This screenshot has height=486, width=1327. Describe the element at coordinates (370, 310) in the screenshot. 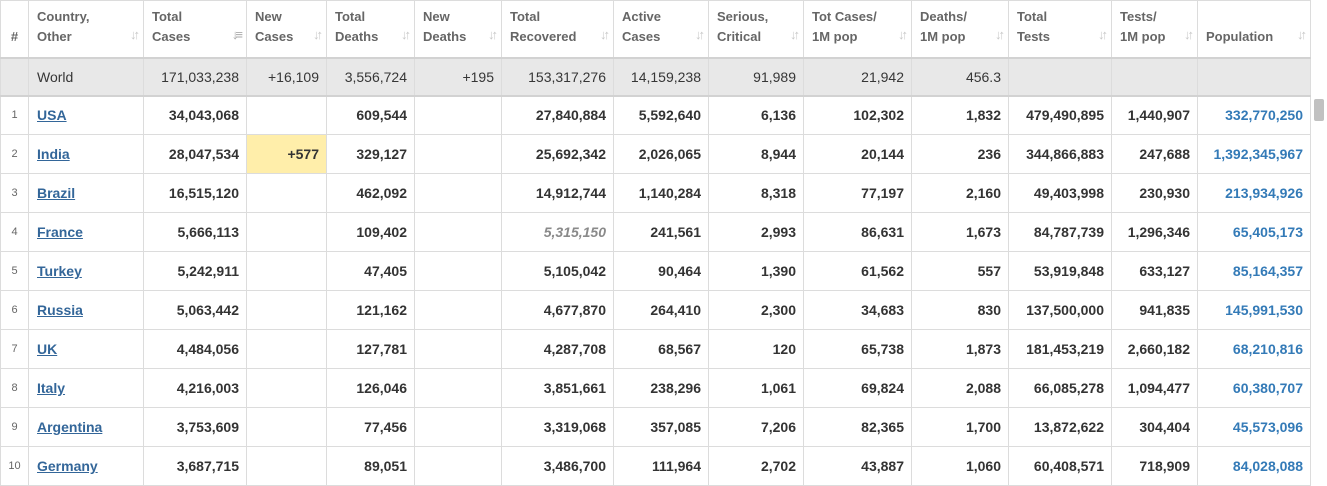

I see `cell-total-deaths: 121,162` at that location.